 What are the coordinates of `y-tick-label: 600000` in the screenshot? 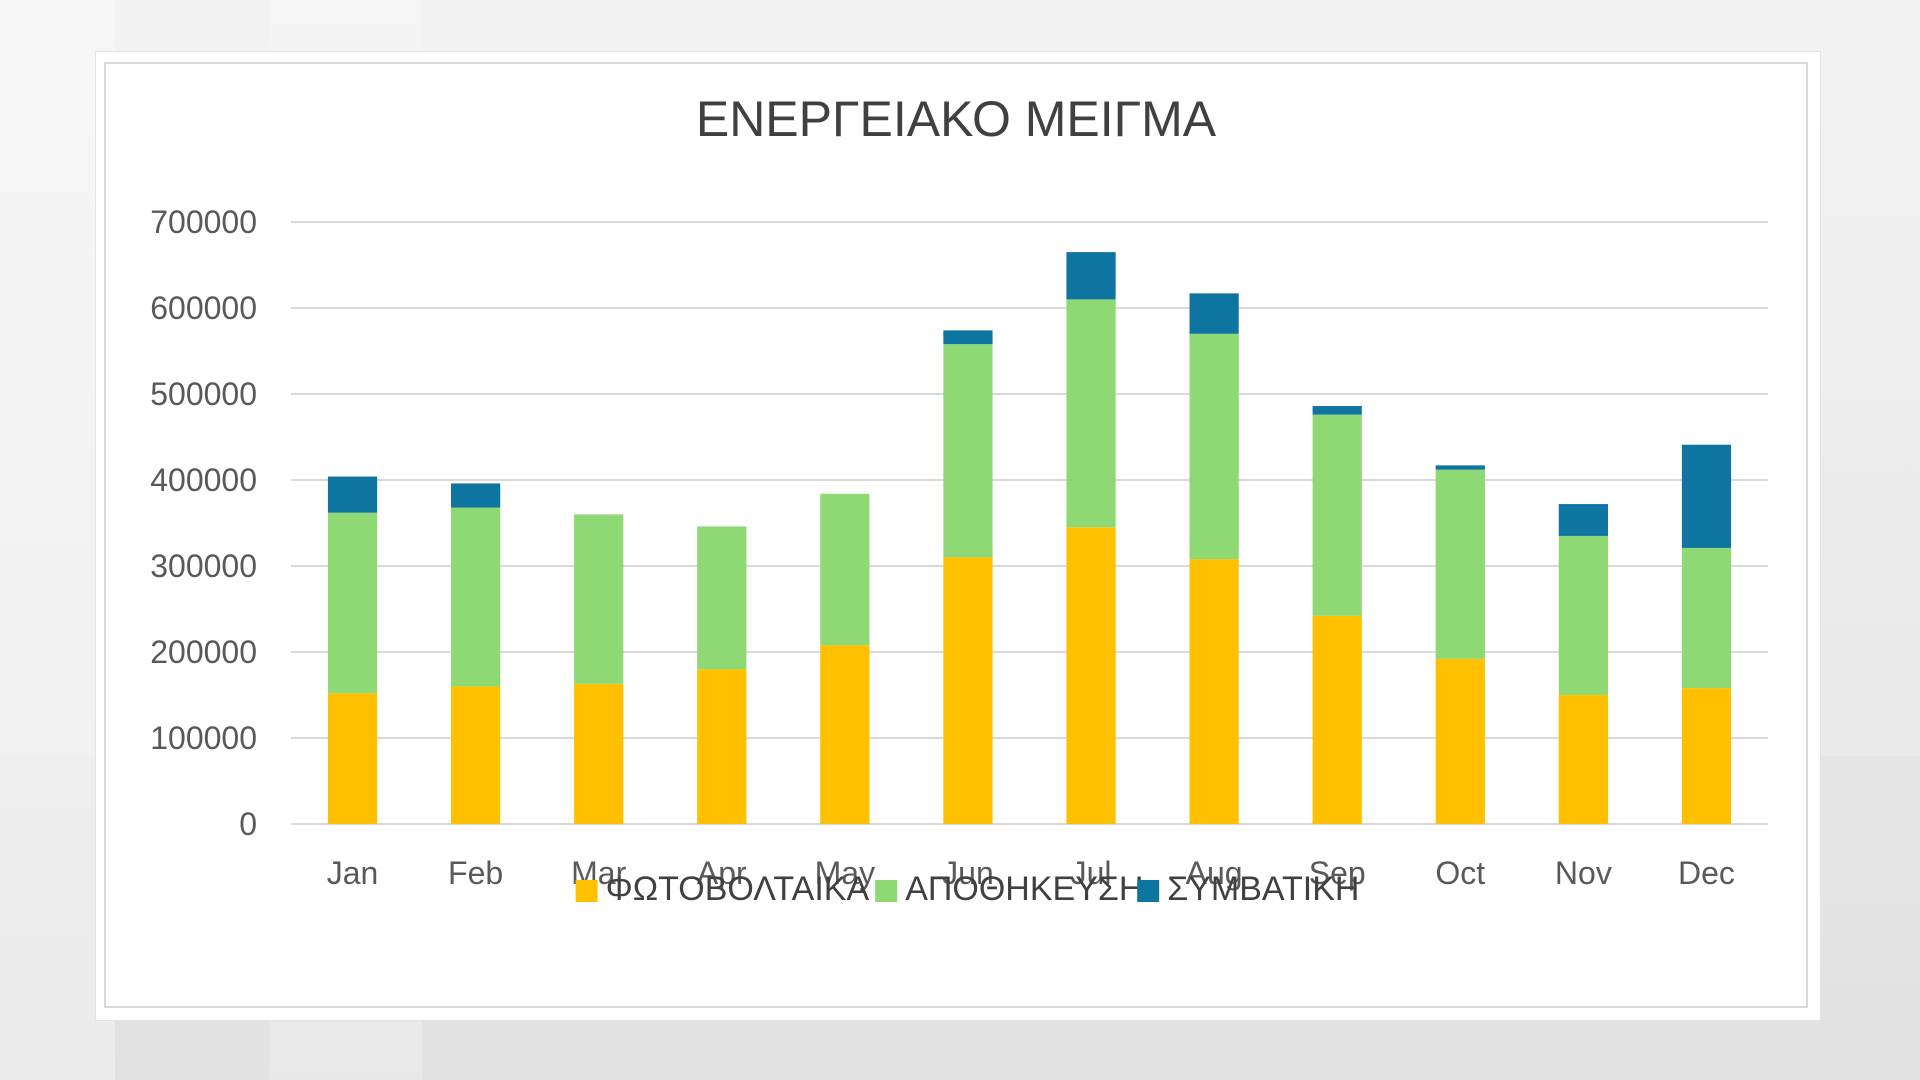 It's located at (203, 308).